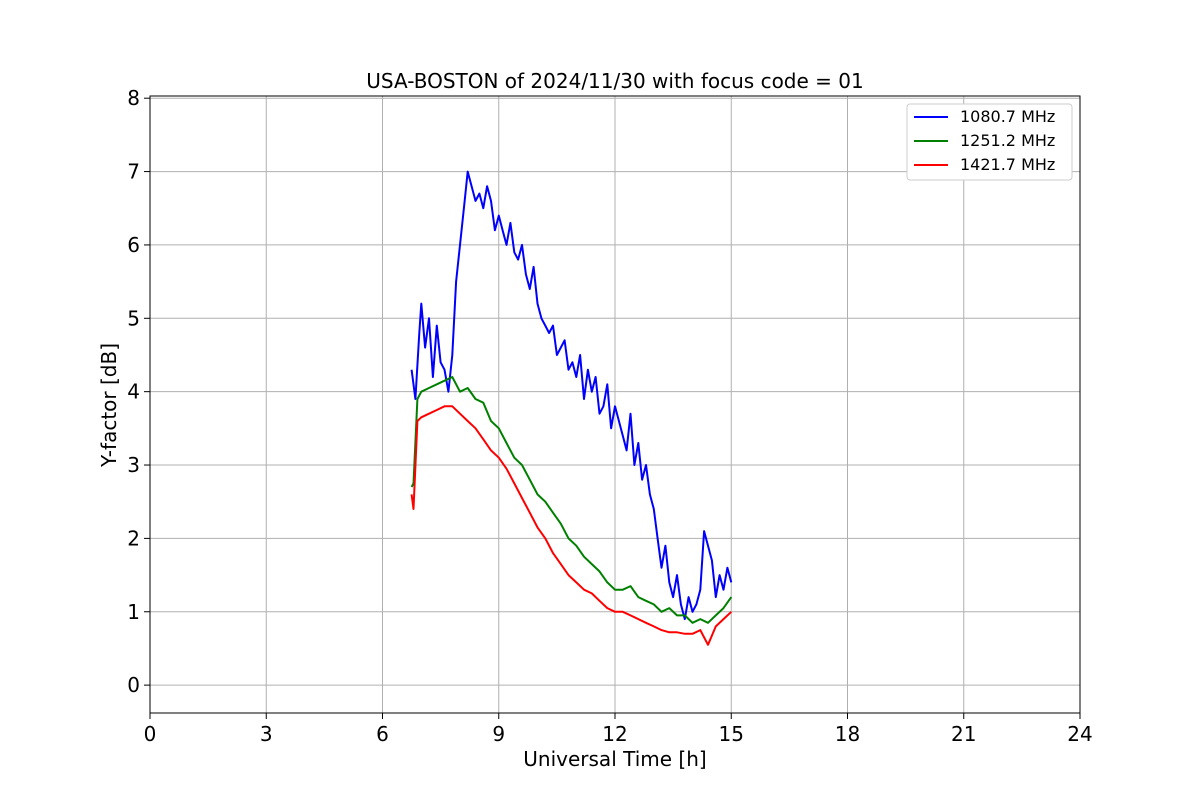 The height and width of the screenshot is (800, 1200). I want to click on x-tick-label: 0, so click(150, 734).